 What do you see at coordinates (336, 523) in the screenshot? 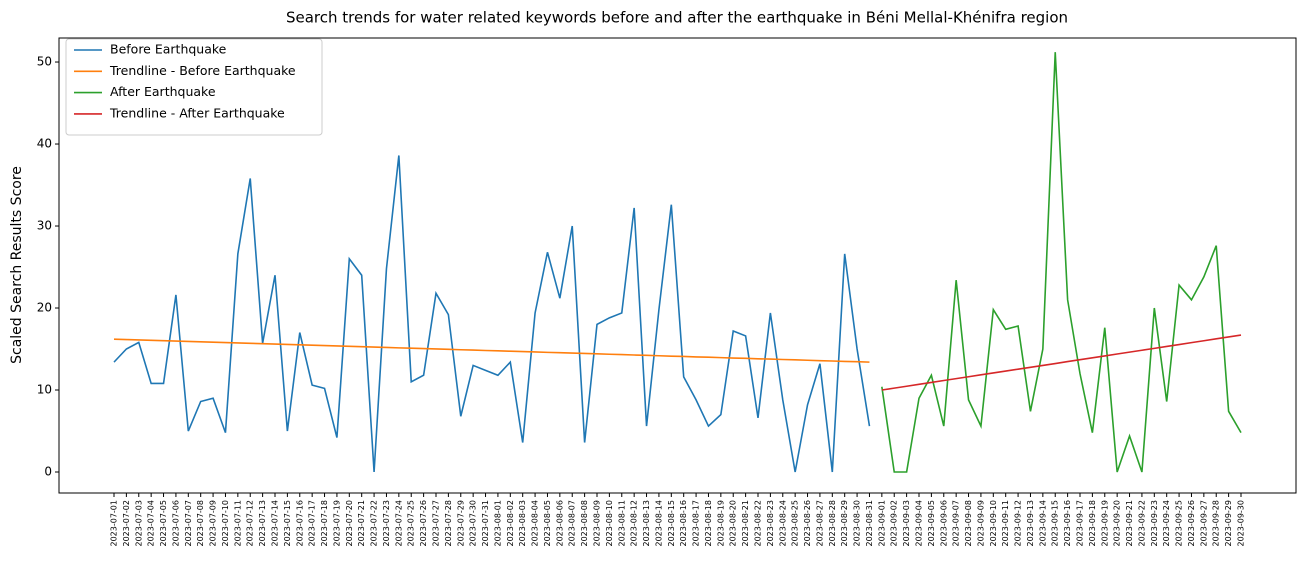
I see `x-tick-label: 2023-07-19` at bounding box center [336, 523].